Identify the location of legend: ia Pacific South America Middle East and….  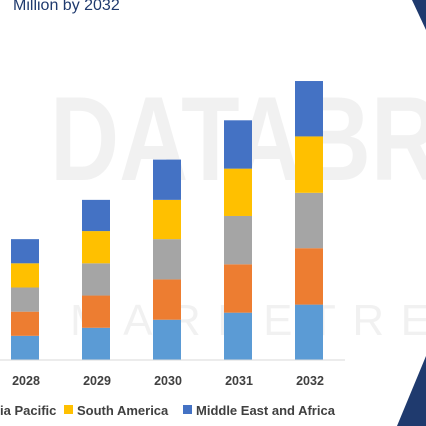
(168, 410).